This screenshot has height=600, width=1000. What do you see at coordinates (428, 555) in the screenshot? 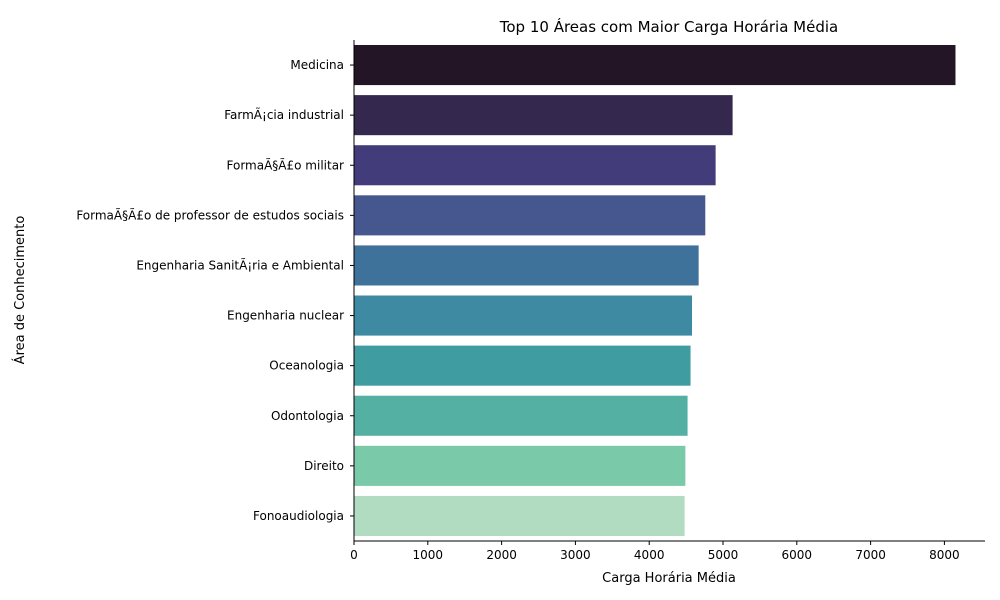
I see `x-tick-label: 1000` at bounding box center [428, 555].